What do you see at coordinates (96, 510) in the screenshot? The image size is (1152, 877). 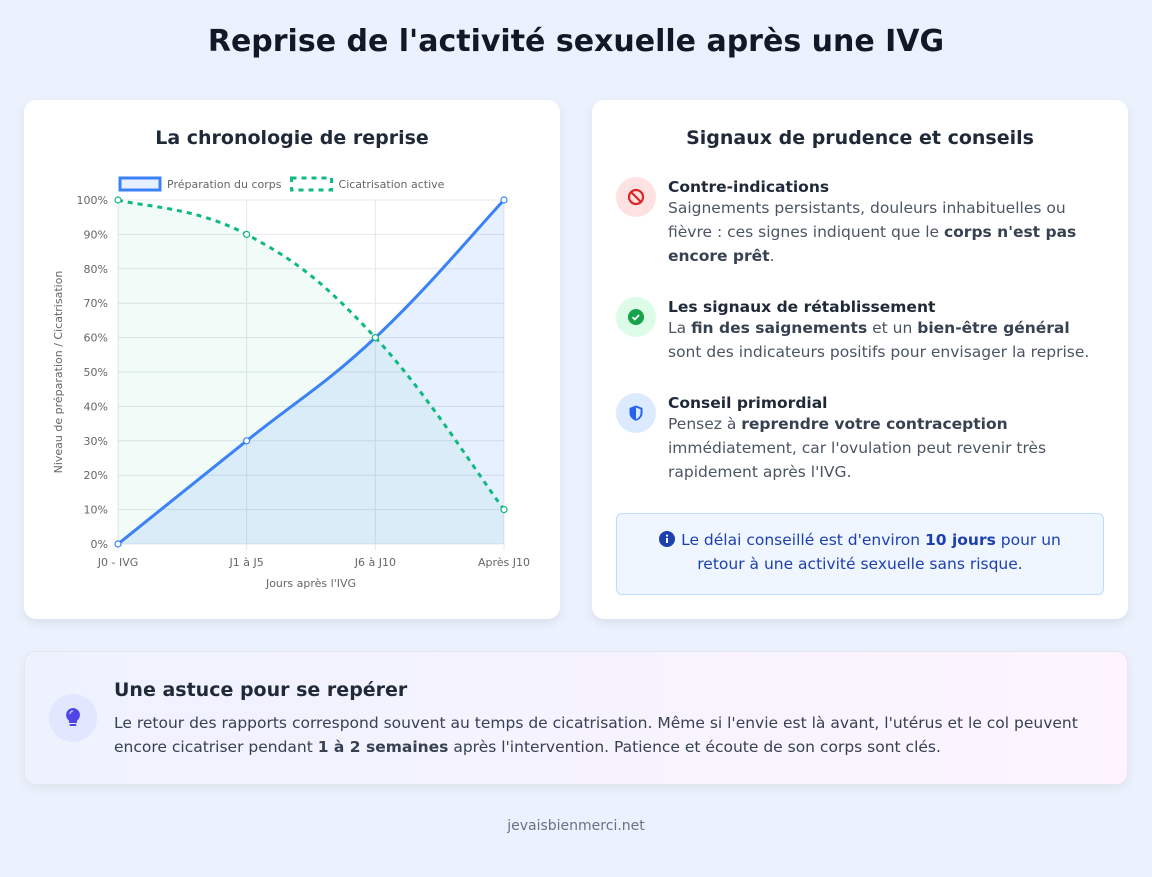 I see `y-tick-label: 10%` at bounding box center [96, 510].